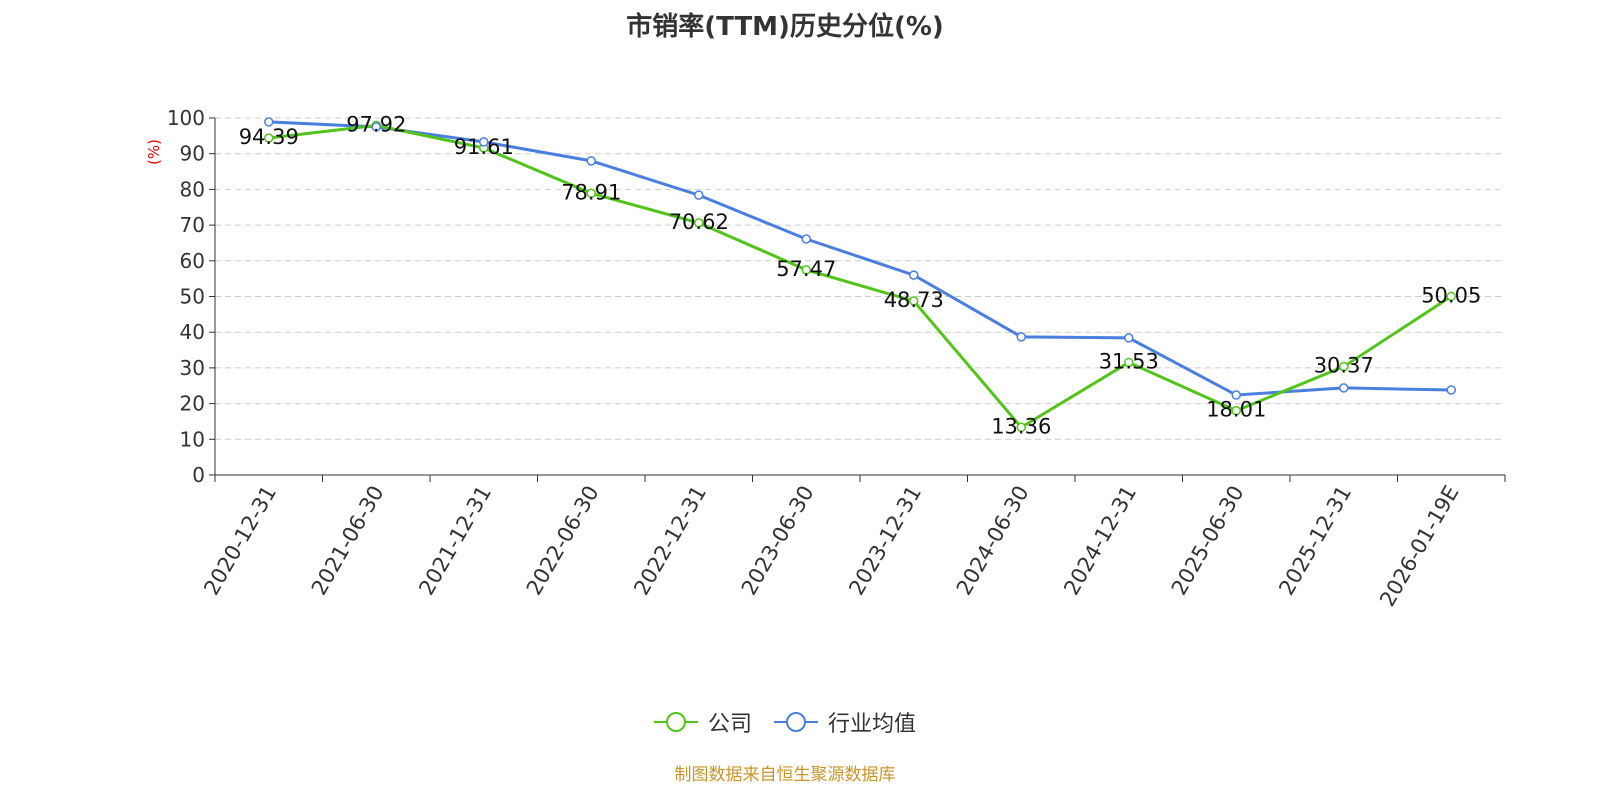 This screenshot has height=800, width=1600. What do you see at coordinates (192, 404) in the screenshot?
I see `y-tick-label: 20` at bounding box center [192, 404].